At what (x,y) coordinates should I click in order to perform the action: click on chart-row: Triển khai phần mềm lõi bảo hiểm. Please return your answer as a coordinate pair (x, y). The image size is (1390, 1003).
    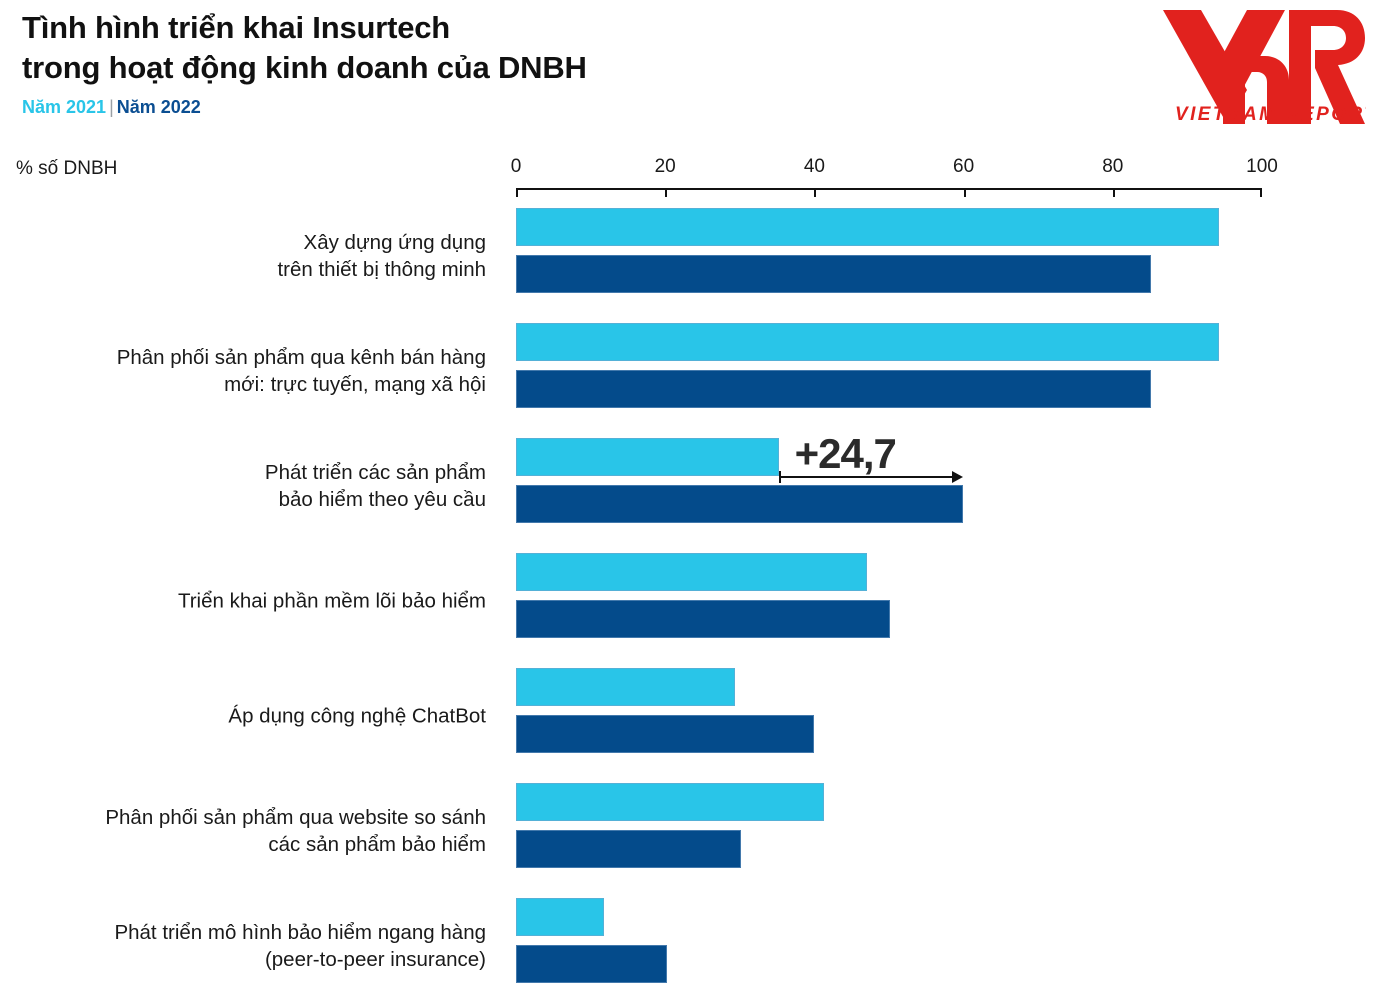
    Looking at the image, I should click on (695, 600).